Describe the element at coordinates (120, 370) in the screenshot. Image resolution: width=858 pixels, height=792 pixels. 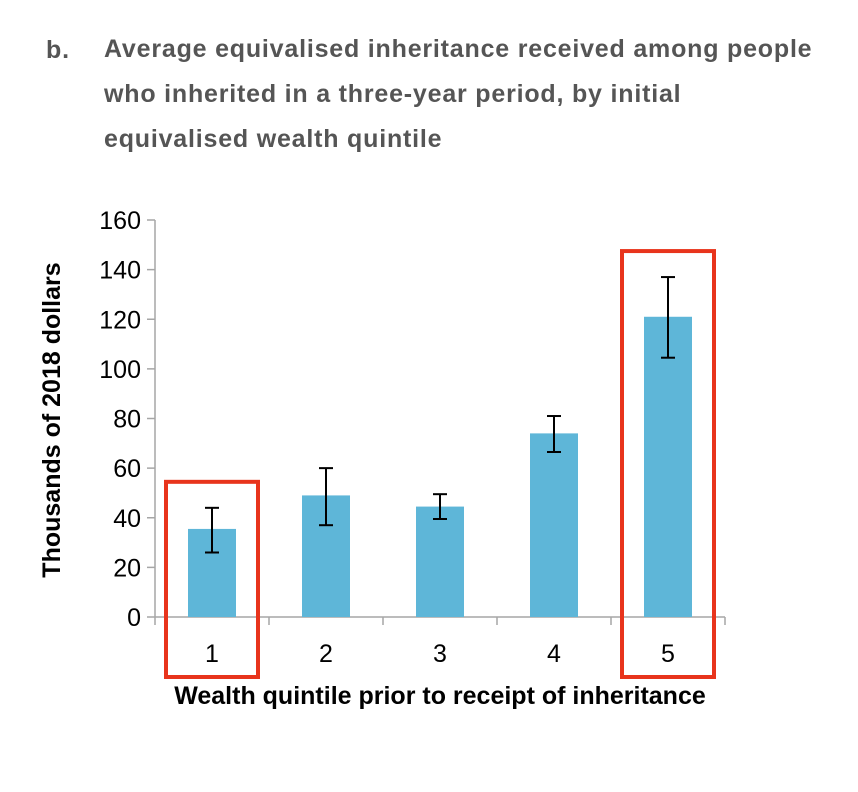
I see `y-tick-label: 100` at that location.